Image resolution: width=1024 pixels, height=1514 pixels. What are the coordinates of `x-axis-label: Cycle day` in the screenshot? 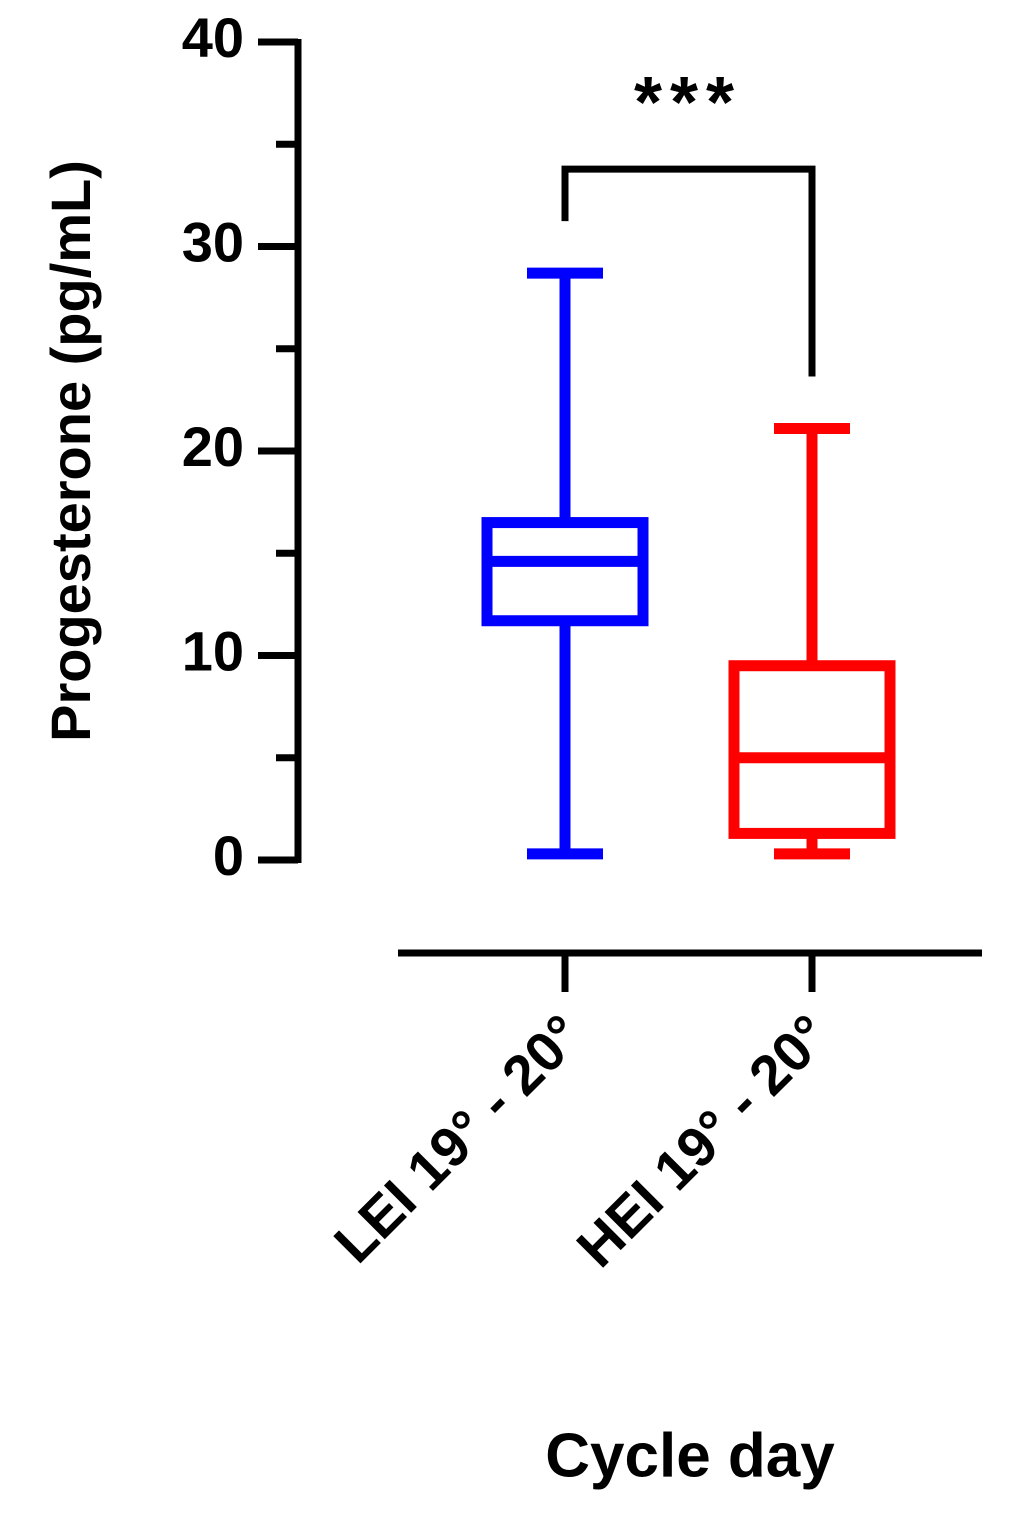 It's located at (690, 1455).